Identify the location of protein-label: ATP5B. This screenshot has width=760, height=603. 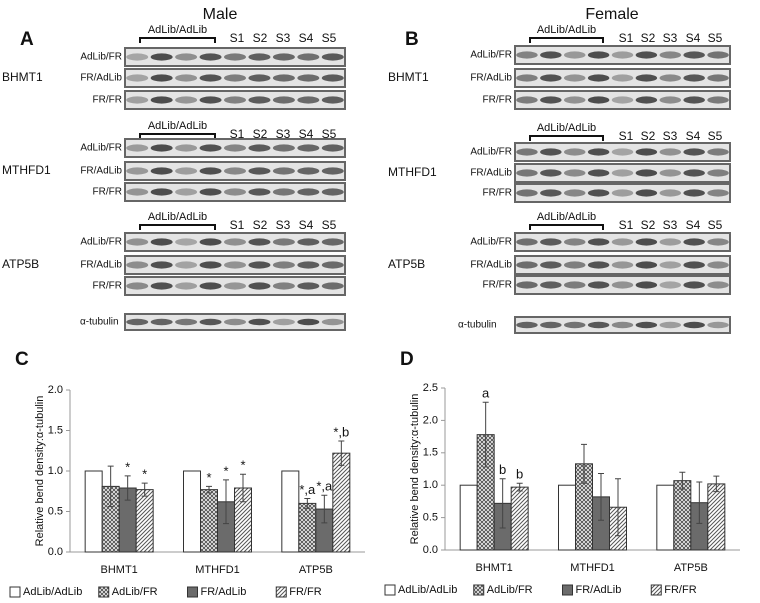
(20, 264).